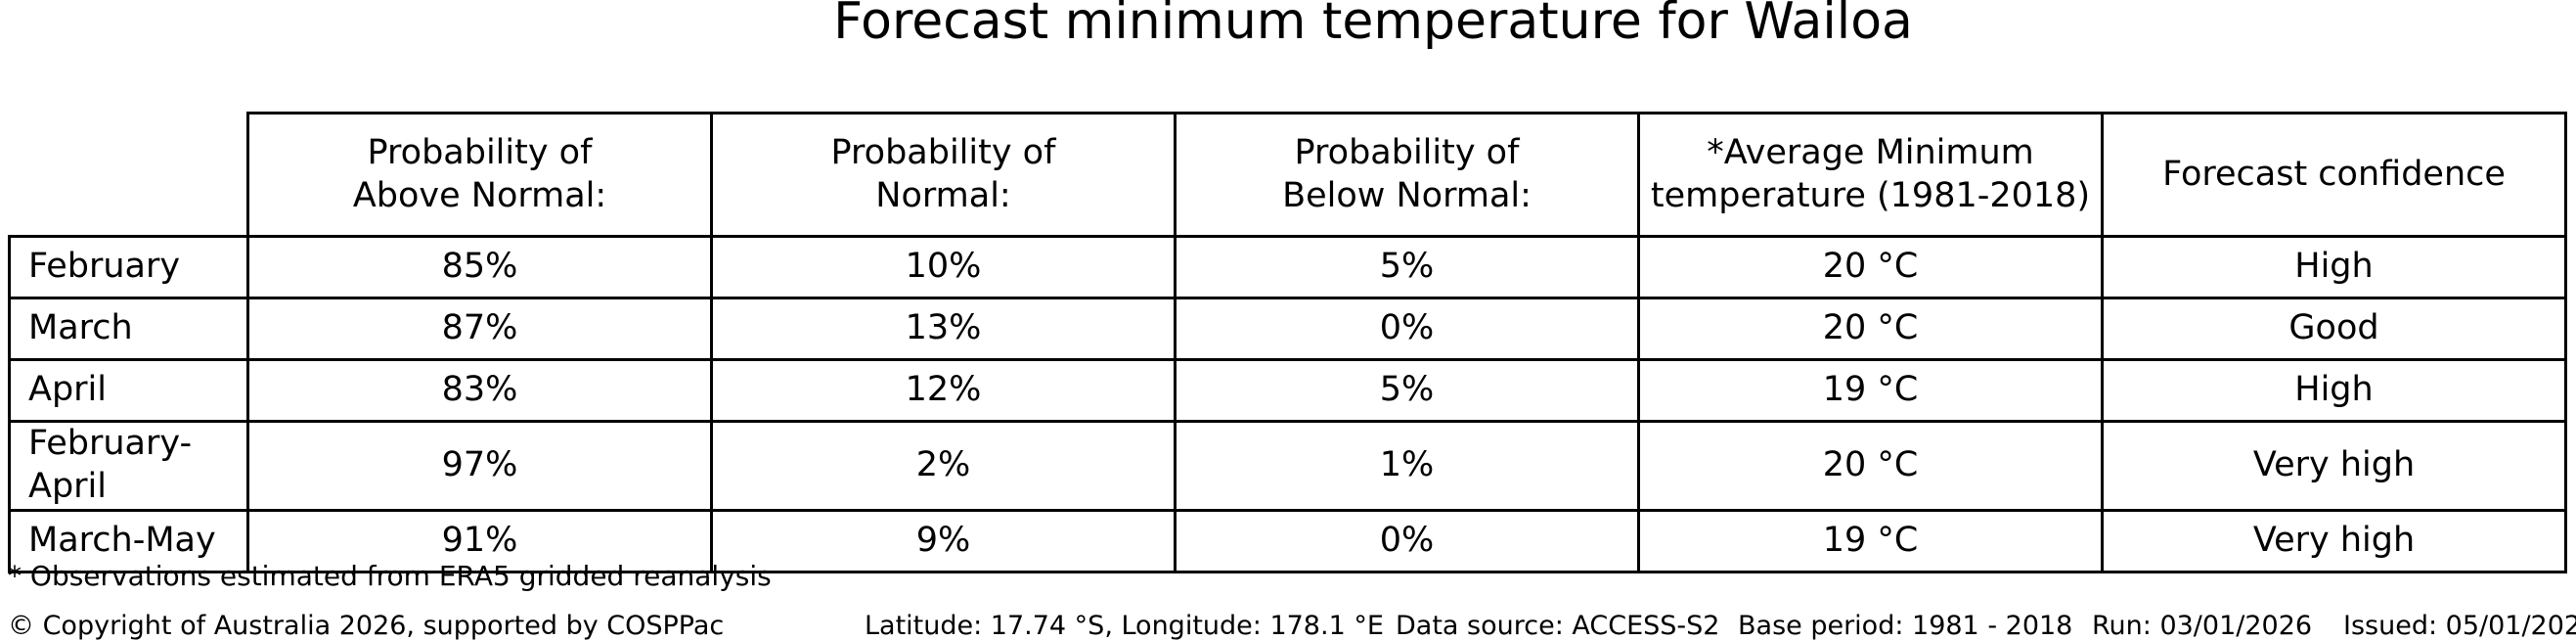 This screenshot has width=2576, height=641. I want to click on table-row-april: April 83% 12% 5% 19 °C High, so click(1287, 390).